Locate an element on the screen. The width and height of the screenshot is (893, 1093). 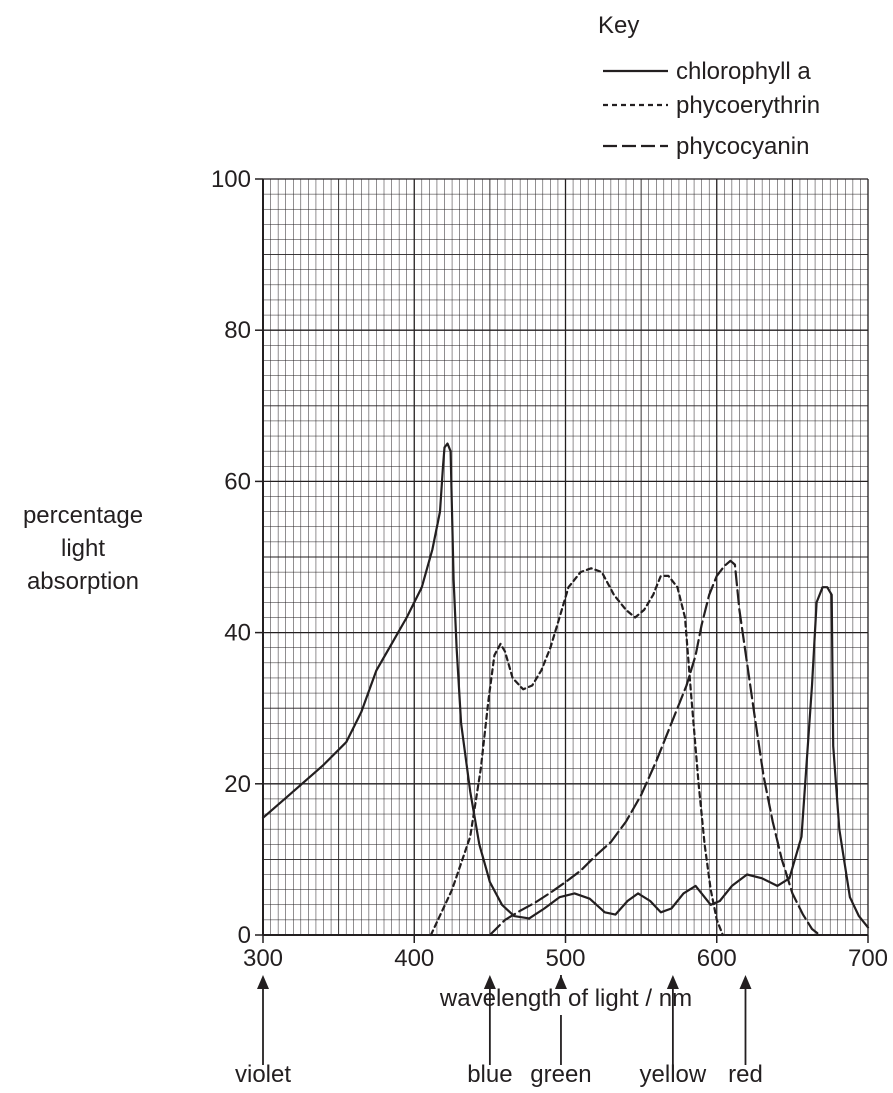
y-tick-label: 0 is located at coordinates (244, 935).